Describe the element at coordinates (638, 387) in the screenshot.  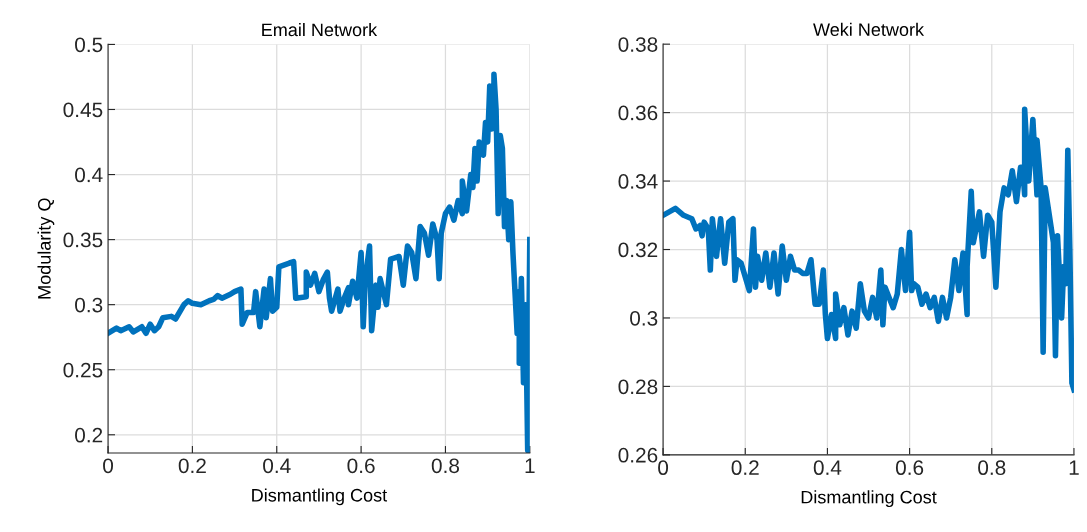
I see `y-tick-label: 0.28` at that location.